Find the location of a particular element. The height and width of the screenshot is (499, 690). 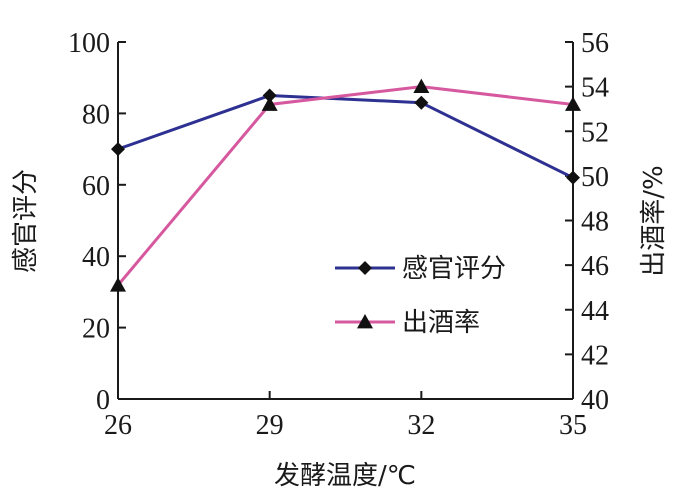

right-y-axis-title: 出酒率/% is located at coordinates (654, 220).